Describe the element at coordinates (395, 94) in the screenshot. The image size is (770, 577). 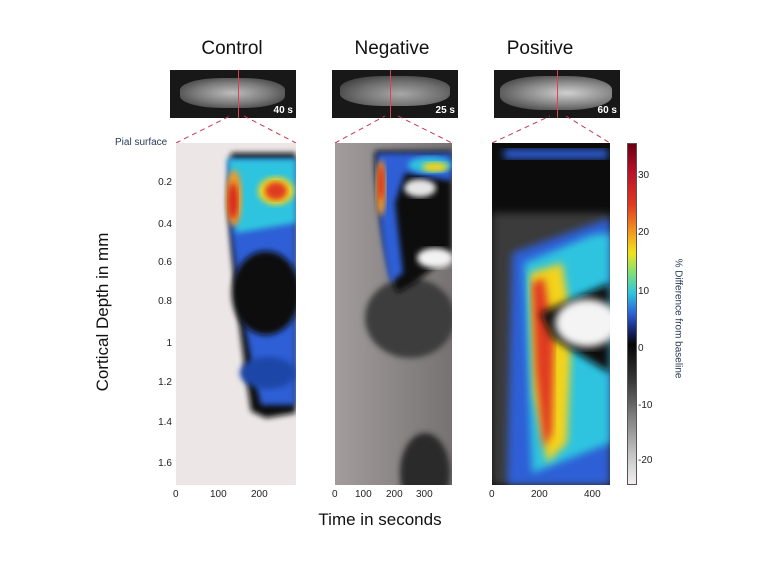
I see `thumbnail-negative: 25 s` at that location.